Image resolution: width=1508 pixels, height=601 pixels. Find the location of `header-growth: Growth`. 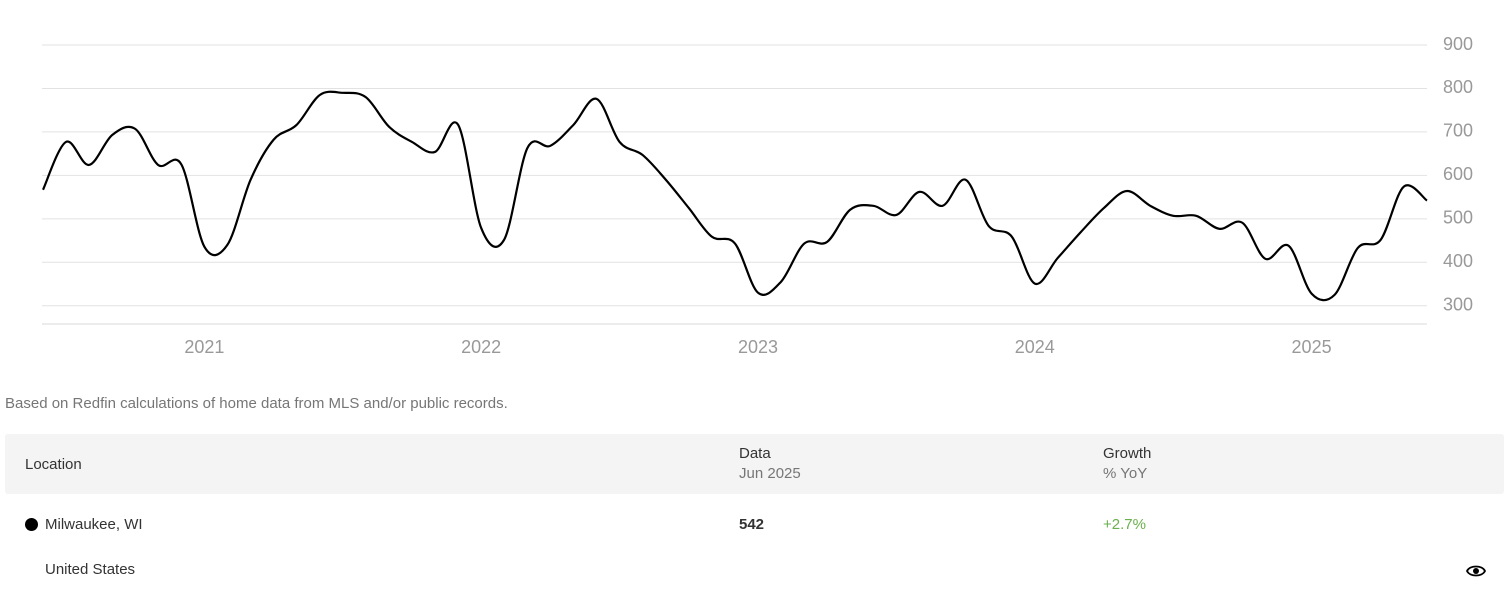

header-growth: Growth is located at coordinates (1127, 453).